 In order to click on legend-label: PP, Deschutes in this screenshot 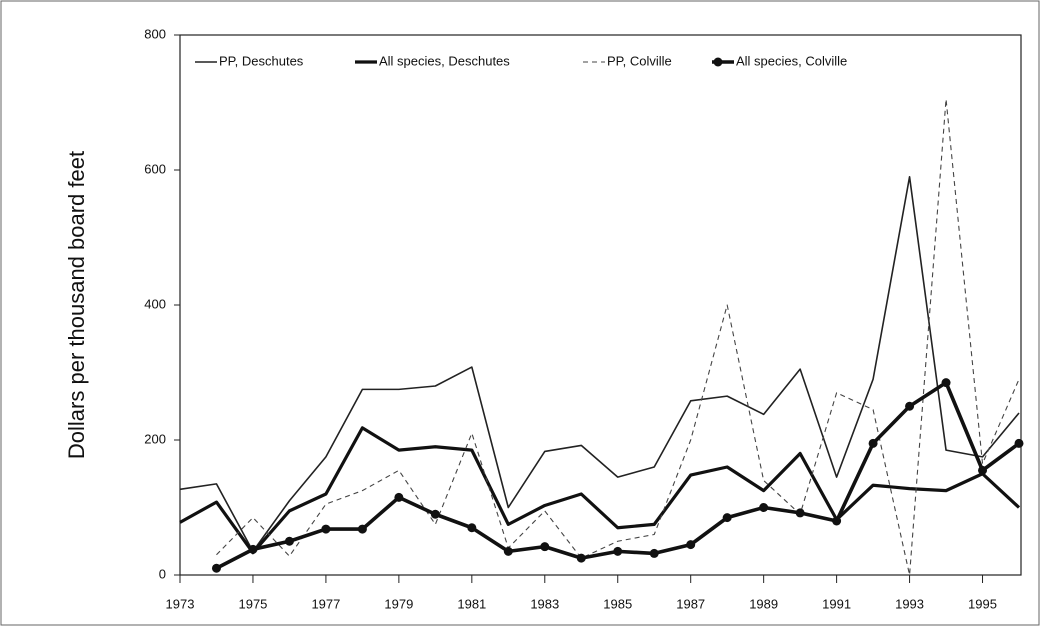, I will do `click(261, 60)`.